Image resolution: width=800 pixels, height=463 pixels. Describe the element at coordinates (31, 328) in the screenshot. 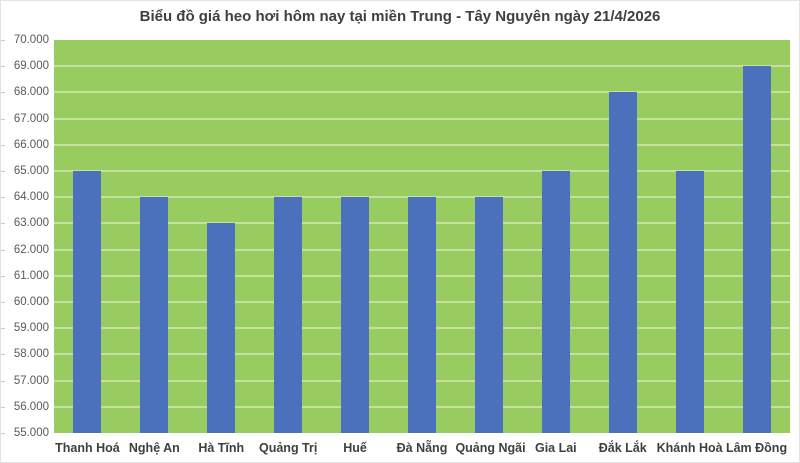

I see `y-axis-tick-label: 59.000` at that location.